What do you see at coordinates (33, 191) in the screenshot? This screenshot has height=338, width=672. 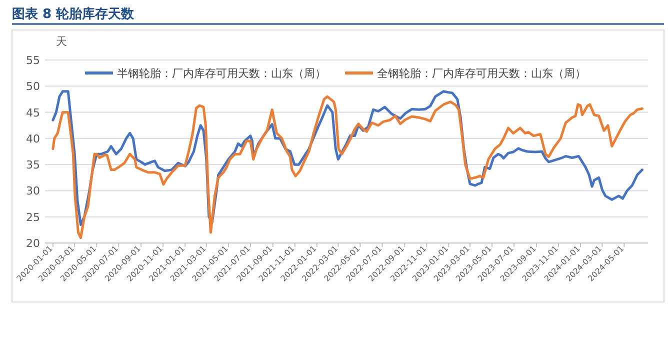 I see `y-tick-label: 30` at bounding box center [33, 191].